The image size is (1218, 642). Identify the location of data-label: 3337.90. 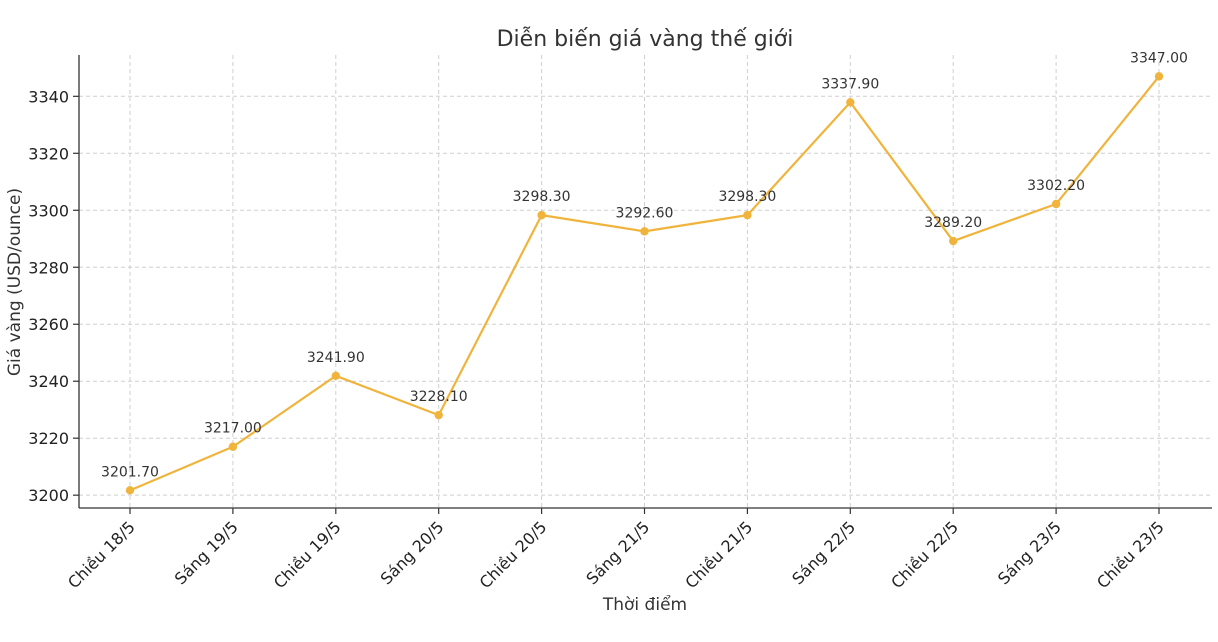
(850, 84).